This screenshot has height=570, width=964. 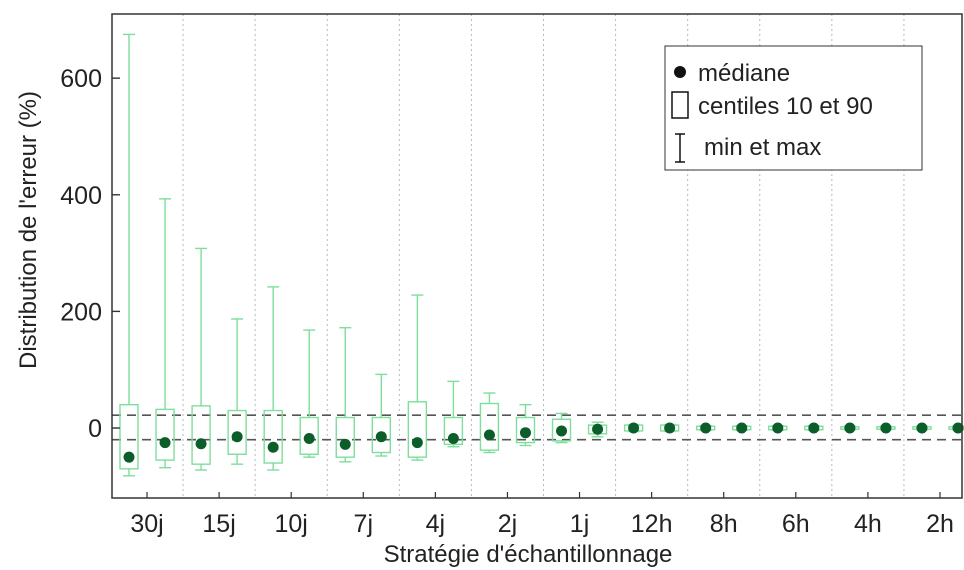 What do you see at coordinates (680, 105) in the screenshot?
I see `legend-centiles-marker` at bounding box center [680, 105].